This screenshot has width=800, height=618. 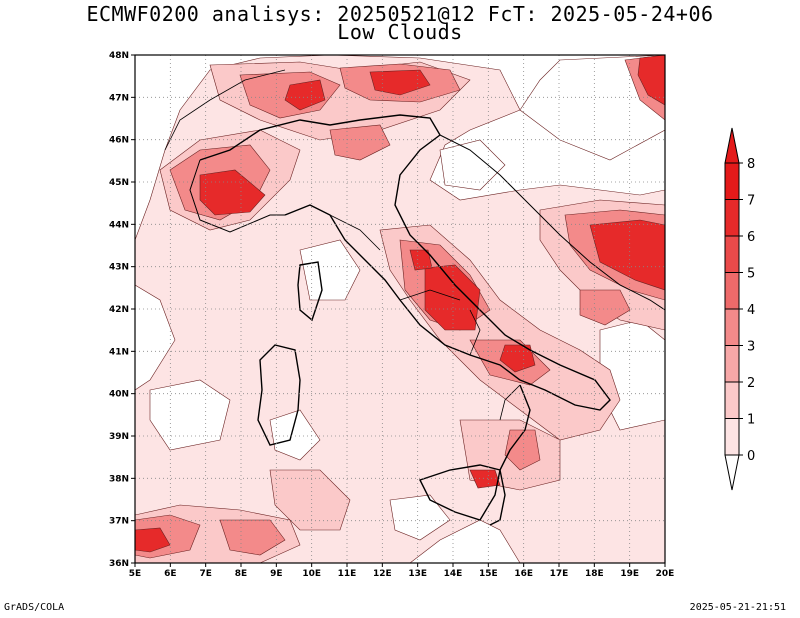 I want to click on lat-tick-label: 37N, so click(x=119, y=522).